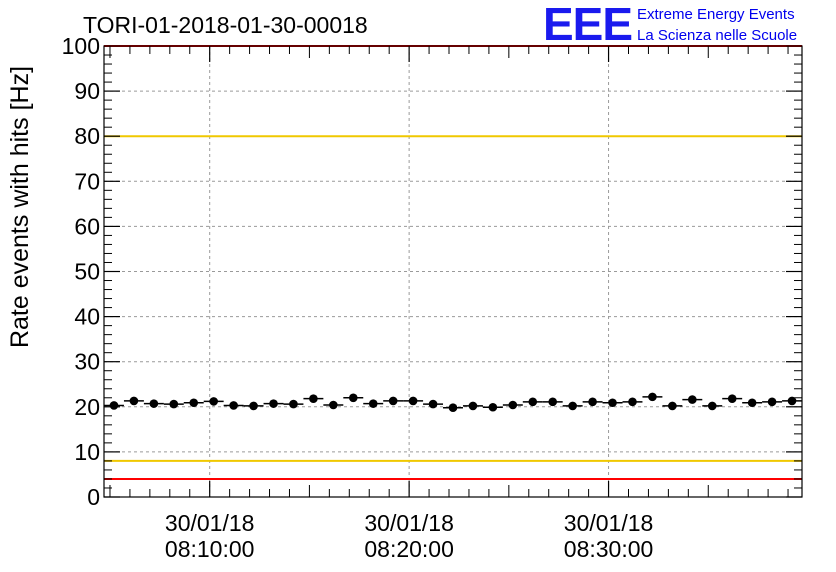  I want to click on y-tick-labels: 0 10 20 30 40 50 60 70 80 90 100, so click(81, 271).